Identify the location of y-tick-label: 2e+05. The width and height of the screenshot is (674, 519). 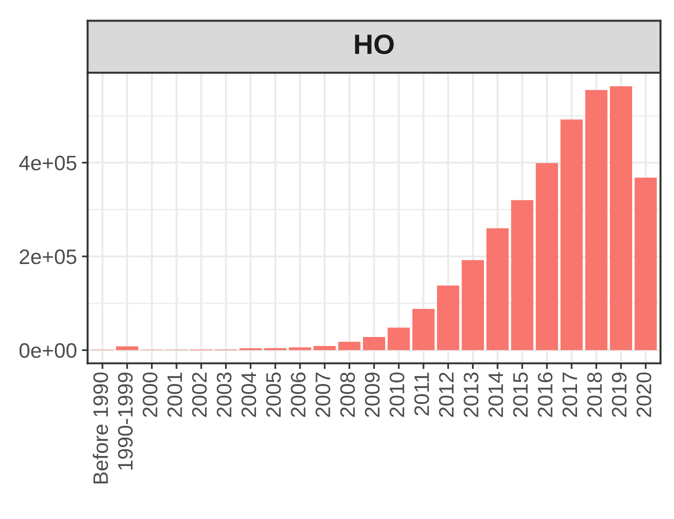
(48, 256).